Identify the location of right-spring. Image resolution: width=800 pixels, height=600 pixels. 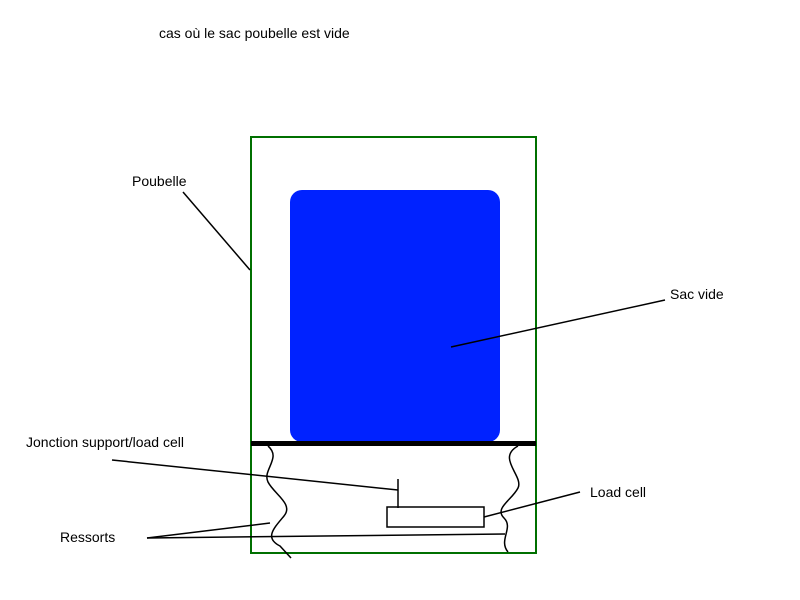
(510, 499).